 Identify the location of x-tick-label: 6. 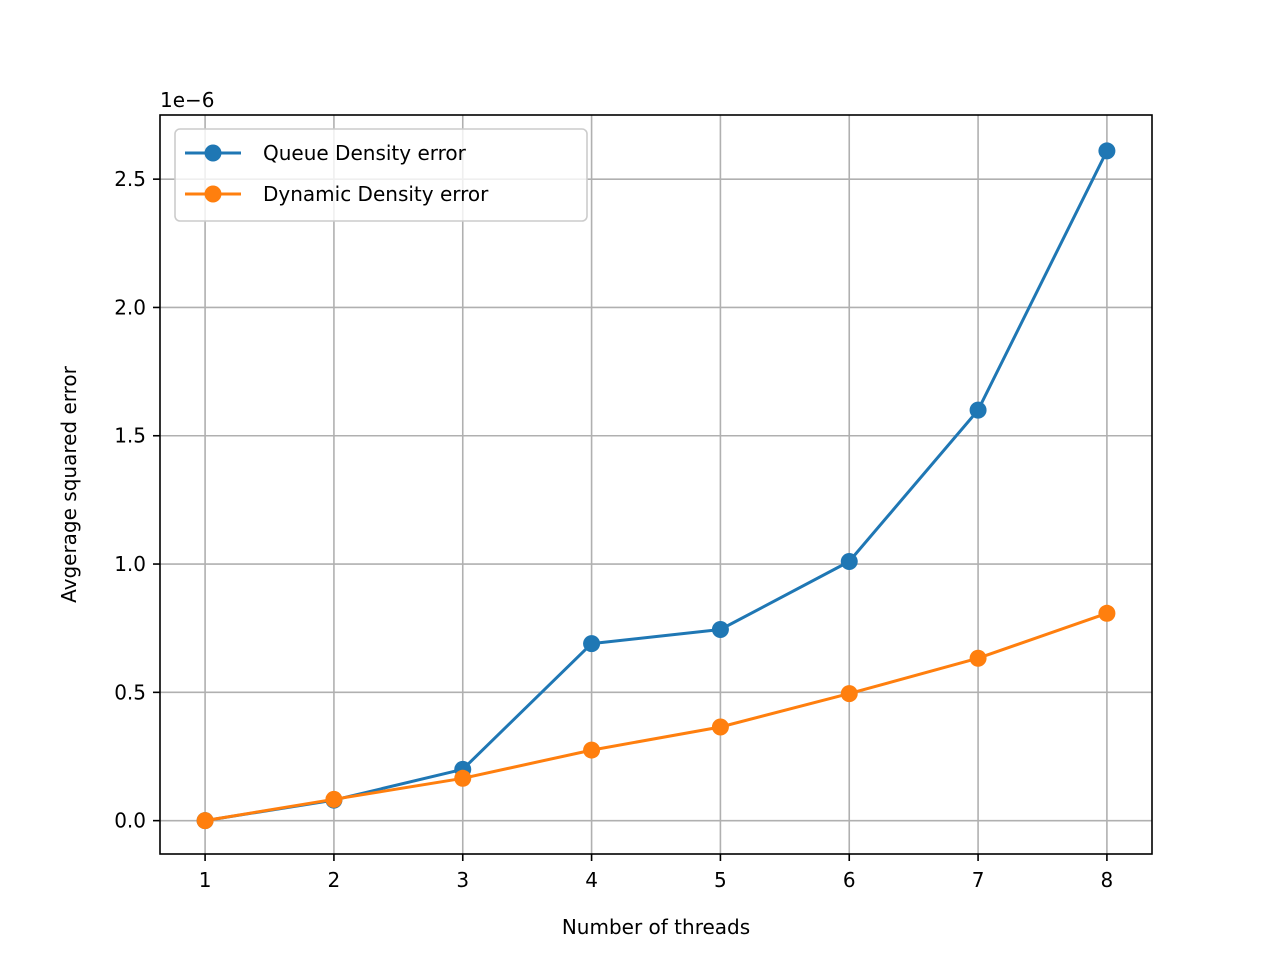
(849, 880).